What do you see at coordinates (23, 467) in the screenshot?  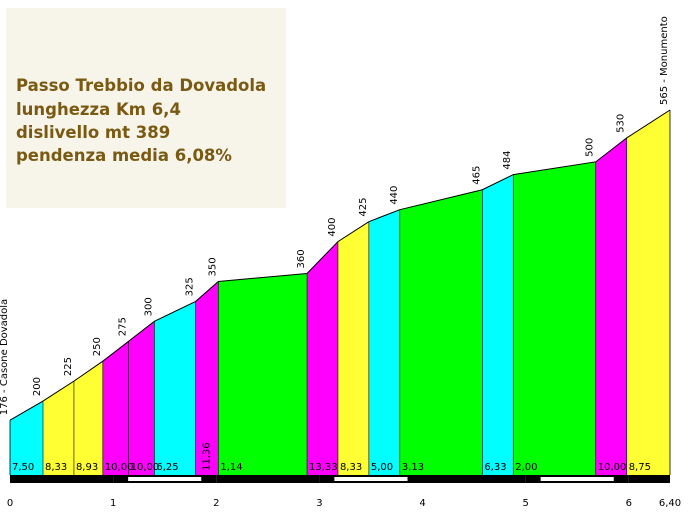 I see `segment-grade-label: 7,50` at bounding box center [23, 467].